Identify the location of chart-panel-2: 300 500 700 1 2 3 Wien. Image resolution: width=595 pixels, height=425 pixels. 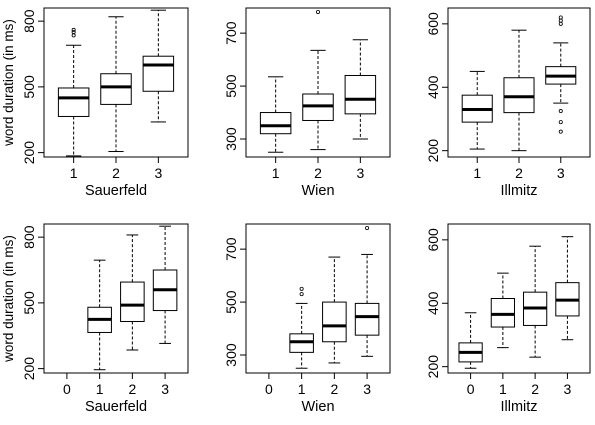
(306, 103).